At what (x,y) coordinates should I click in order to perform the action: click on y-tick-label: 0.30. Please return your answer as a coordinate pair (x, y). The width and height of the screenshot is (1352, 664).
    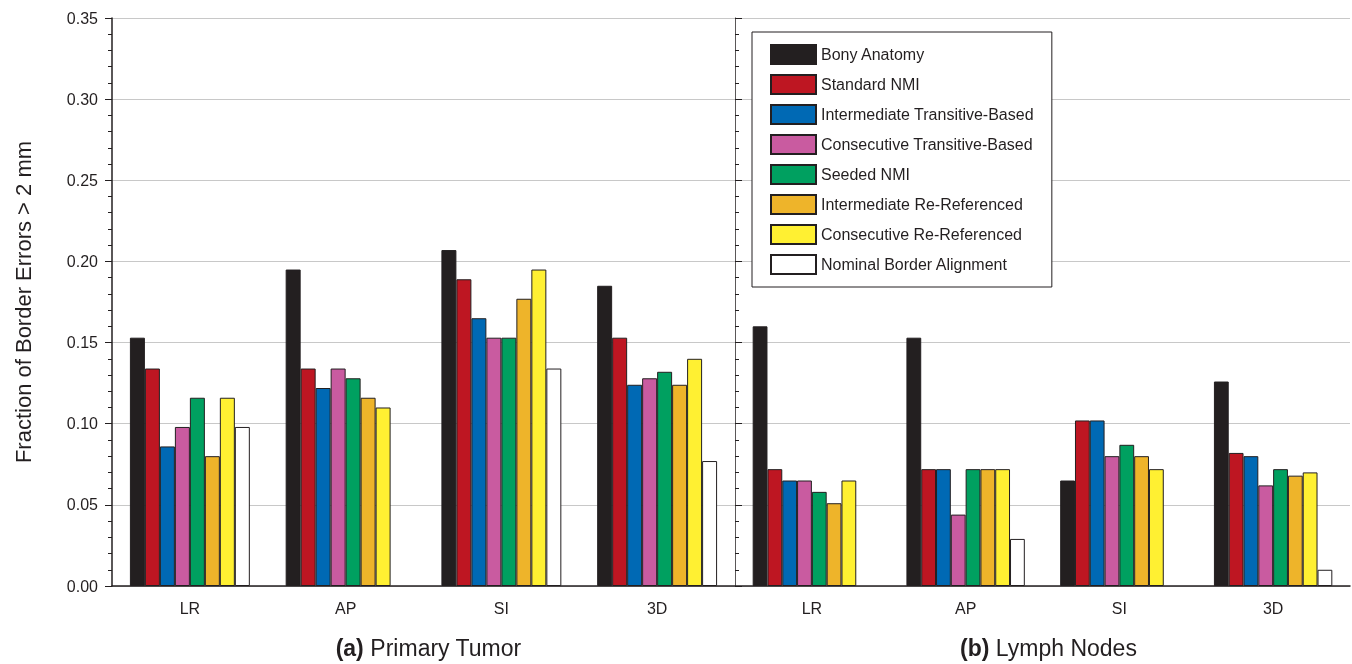
    Looking at the image, I should click on (82, 99).